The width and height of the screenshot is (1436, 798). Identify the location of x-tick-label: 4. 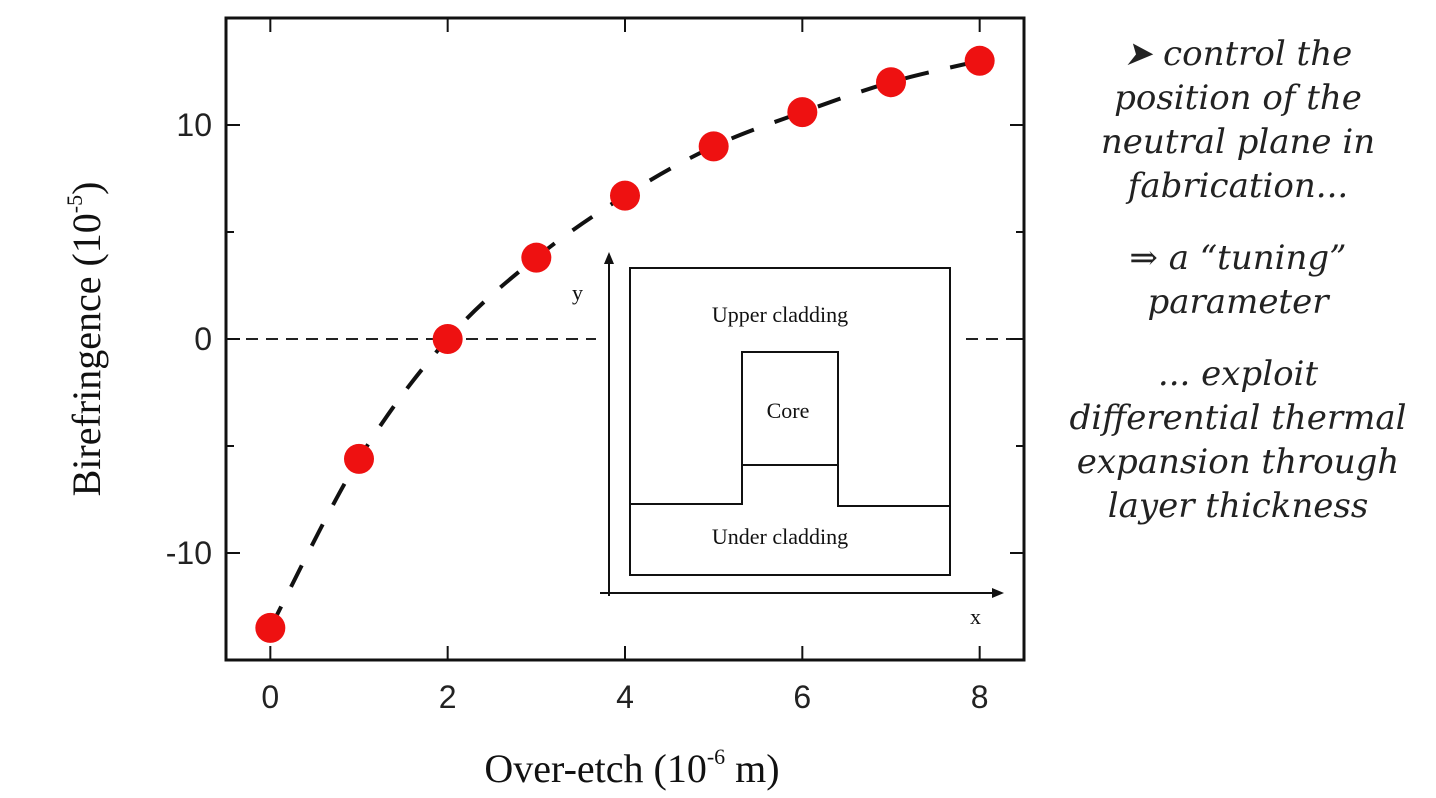
(625, 697).